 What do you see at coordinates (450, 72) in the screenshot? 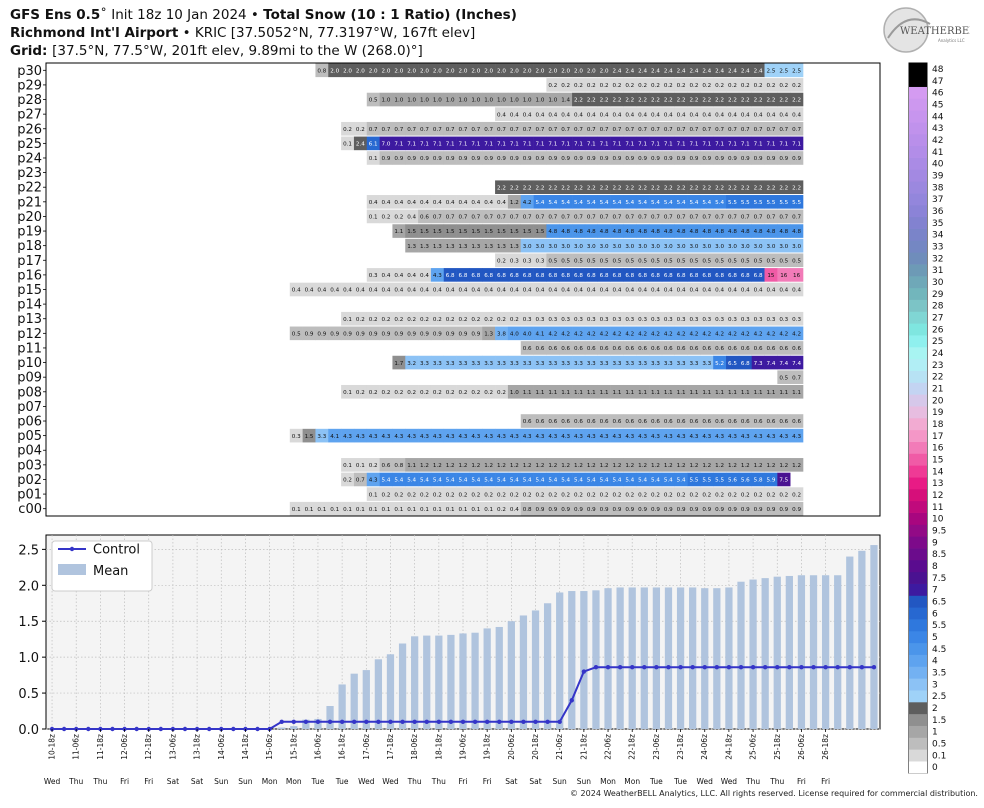
I see `heatmap-cell-value: 2.0` at bounding box center [450, 72].